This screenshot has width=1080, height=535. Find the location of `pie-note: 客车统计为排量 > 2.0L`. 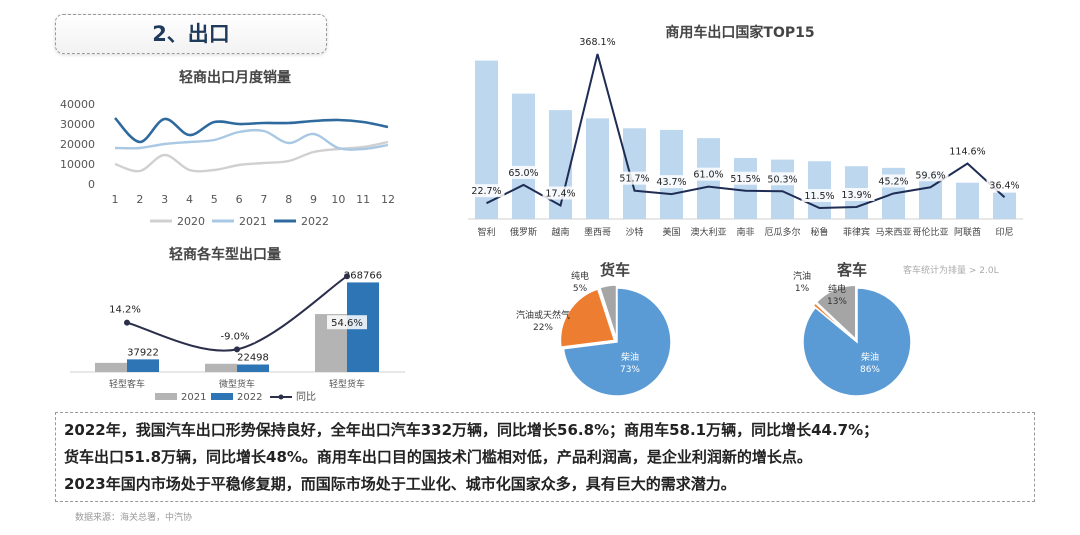

pie-note: 客车统计为排量 > 2.0L is located at coordinates (951, 271).